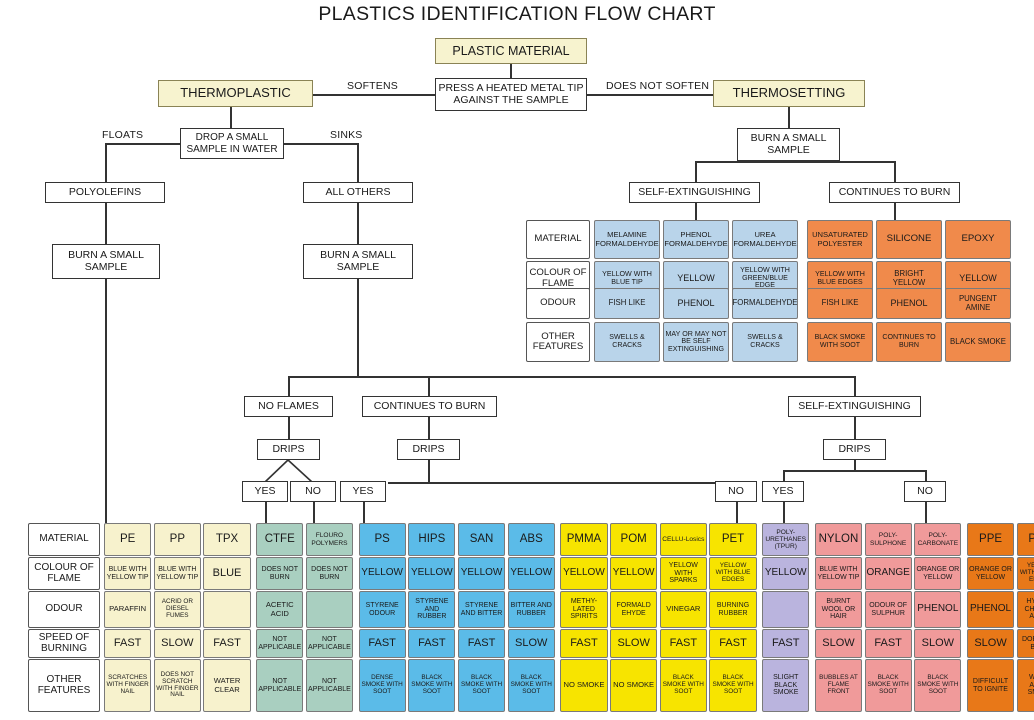 The height and width of the screenshot is (720, 1034). What do you see at coordinates (432, 573) in the screenshot?
I see `main-cell-colour-6: YELLOW` at bounding box center [432, 573].